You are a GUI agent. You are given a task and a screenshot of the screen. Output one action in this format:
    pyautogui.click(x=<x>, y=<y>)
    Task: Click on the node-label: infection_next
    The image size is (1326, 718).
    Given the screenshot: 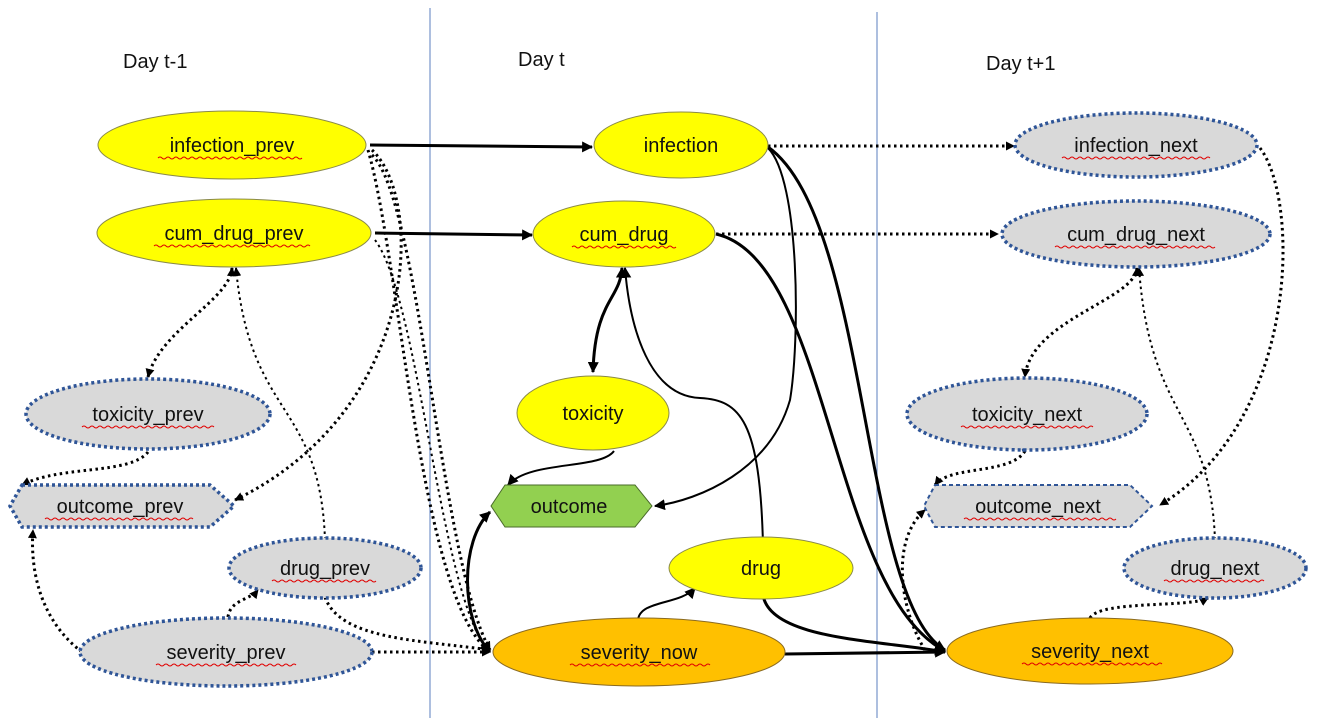 What is the action you would take?
    pyautogui.click(x=1136, y=146)
    